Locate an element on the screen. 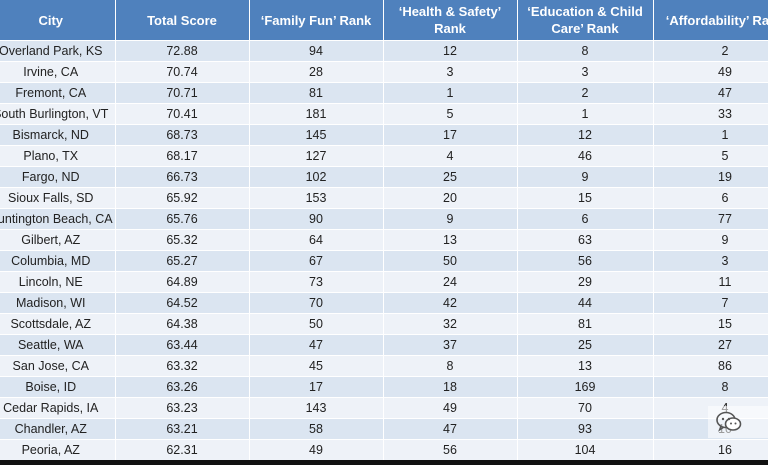  cell-affordability-rank: 7 is located at coordinates (710, 303).